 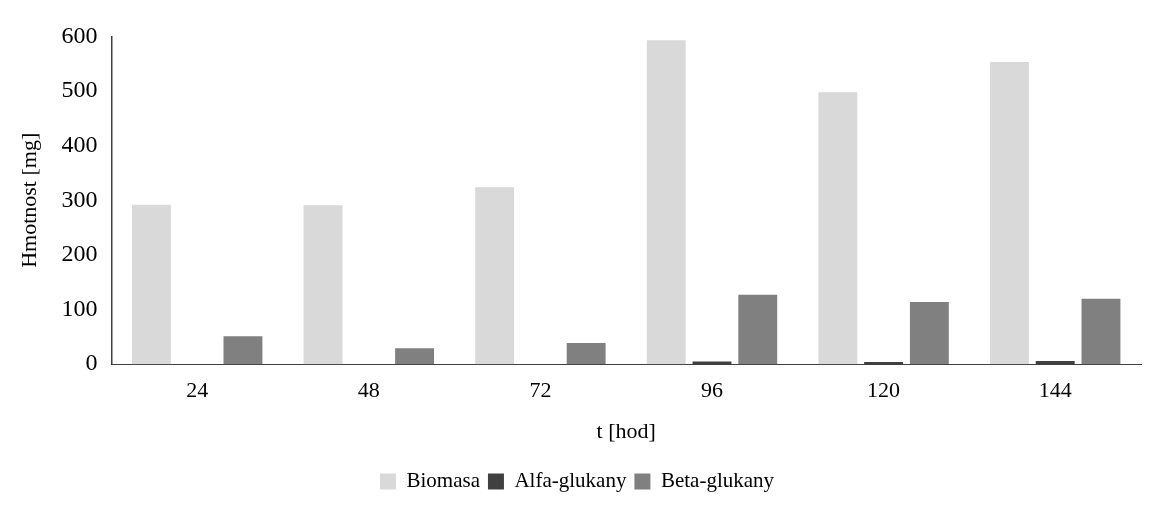 I want to click on x-tick-label: 144, so click(x=1055, y=390).